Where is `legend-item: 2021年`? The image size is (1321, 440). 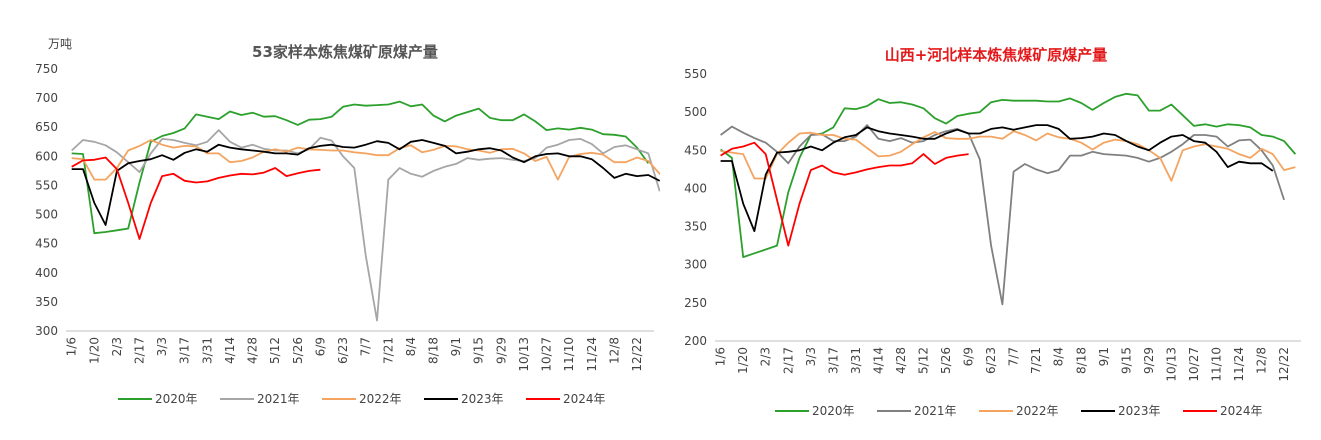 legend-item: 2021年 is located at coordinates (260, 399).